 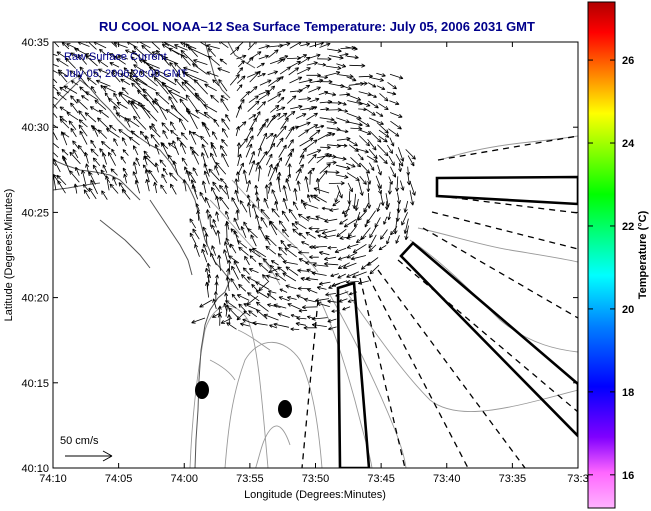 What do you see at coordinates (9, 255) in the screenshot?
I see `y-axis-label: Latitude (Degrees:Minutes)` at bounding box center [9, 255].